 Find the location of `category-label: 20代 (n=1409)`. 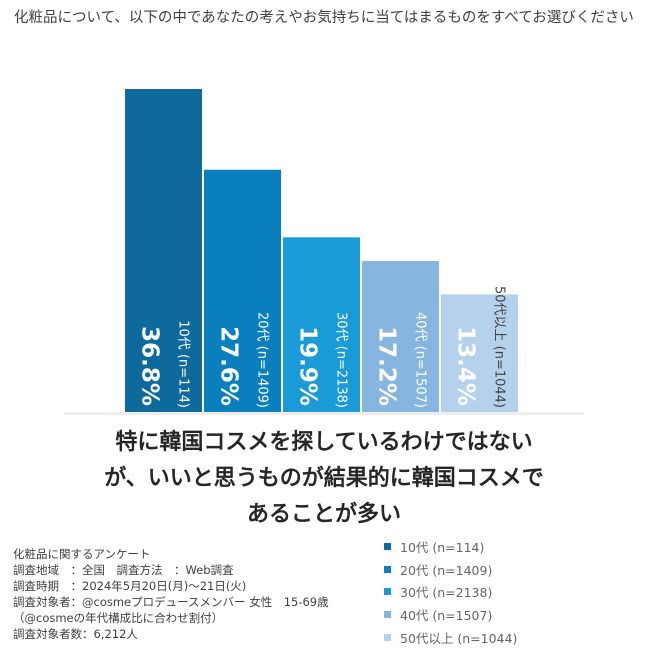

category-label: 20代 (n=1409) is located at coordinates (262, 360).